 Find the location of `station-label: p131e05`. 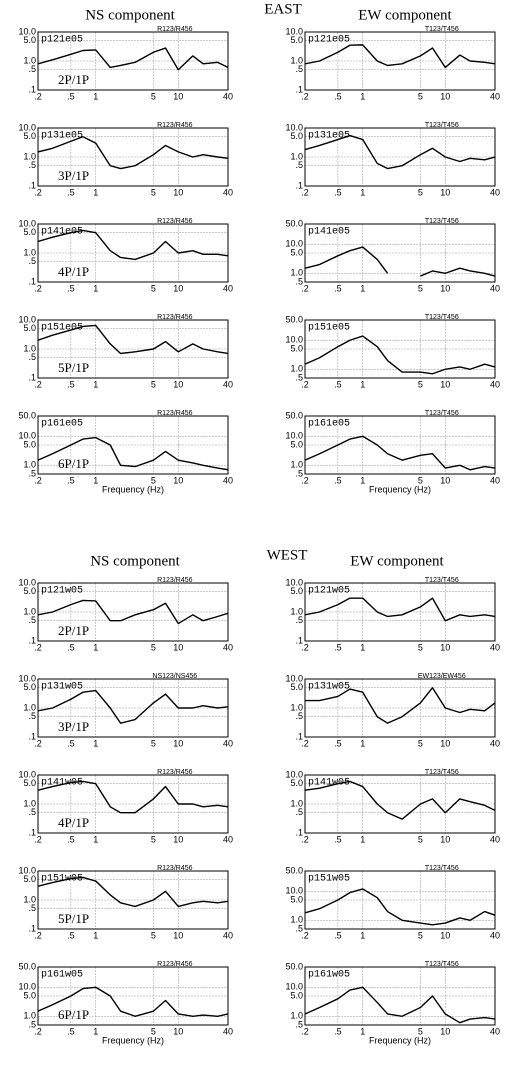

station-label: p131e05 is located at coordinates (329, 136).